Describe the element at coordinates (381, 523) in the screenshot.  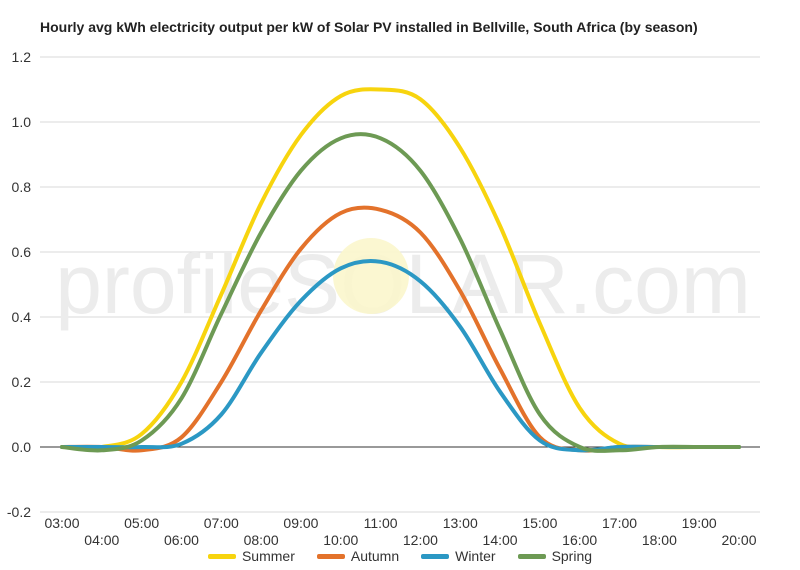
I see `x-tick-label: 11:00` at that location.